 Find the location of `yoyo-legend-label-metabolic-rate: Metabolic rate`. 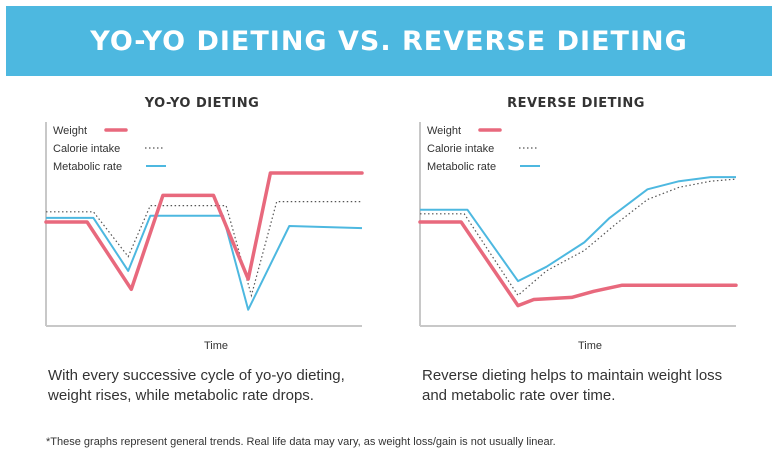

yoyo-legend-label-metabolic-rate: Metabolic rate is located at coordinates (87, 167).